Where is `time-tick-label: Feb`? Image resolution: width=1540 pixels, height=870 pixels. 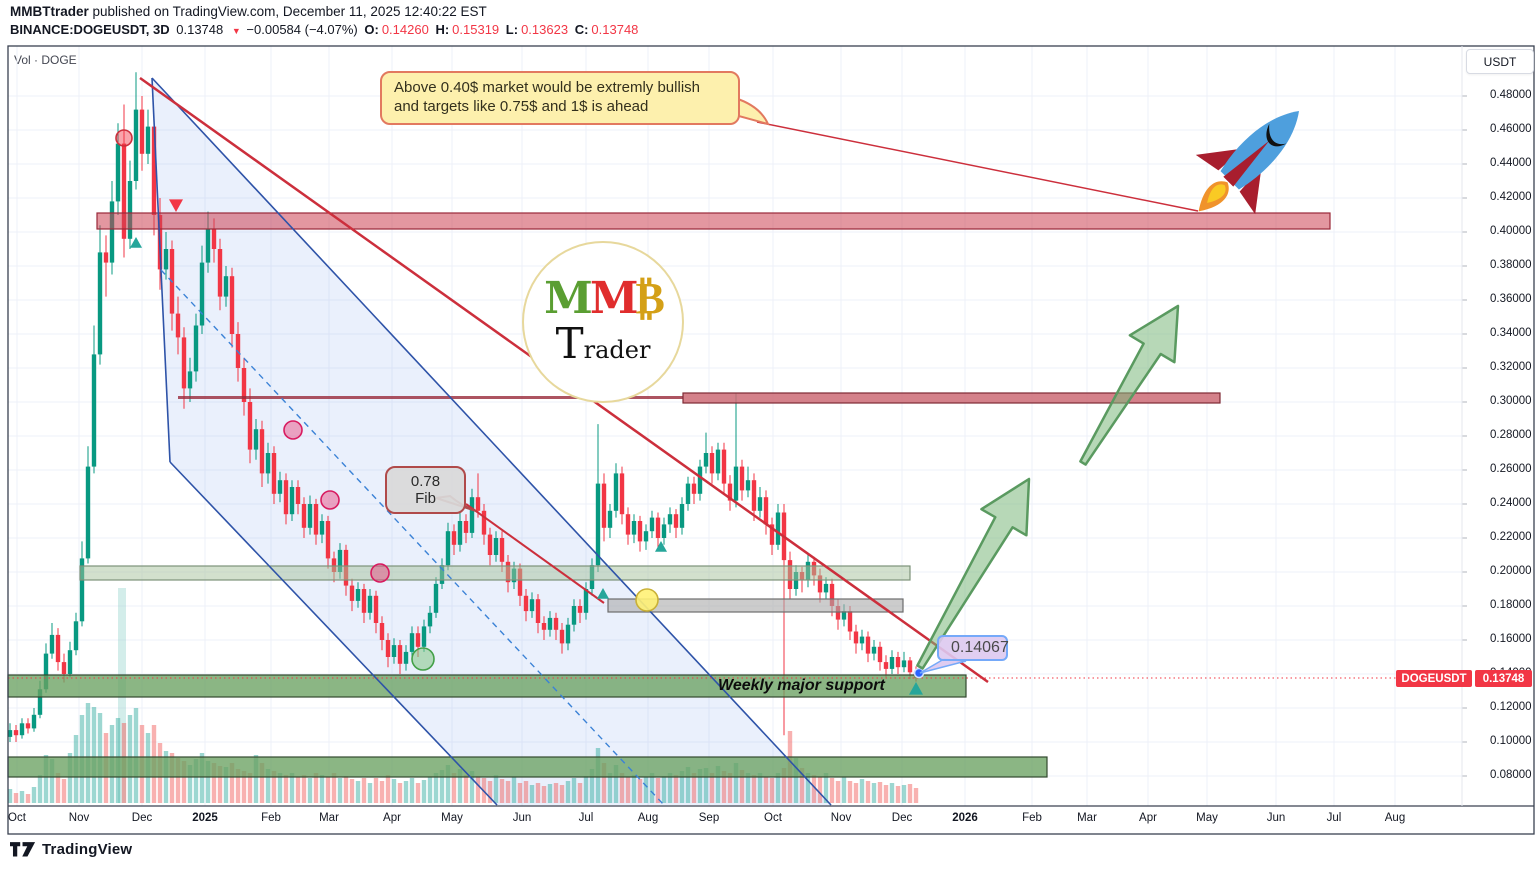
time-tick-label: Feb is located at coordinates (271, 818).